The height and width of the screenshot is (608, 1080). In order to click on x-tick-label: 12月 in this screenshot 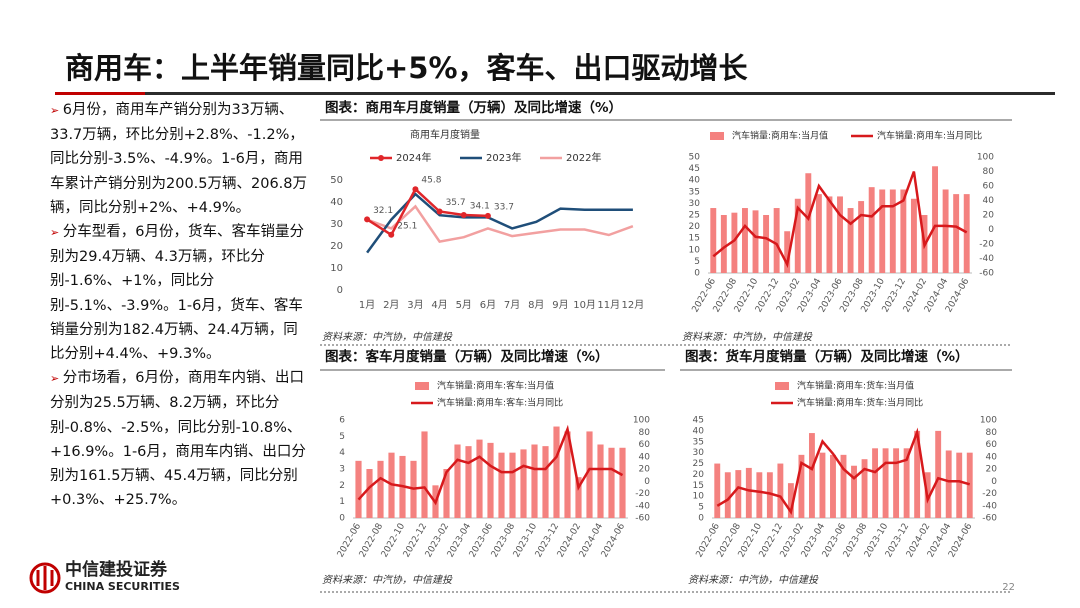, I will do `click(633, 305)`.